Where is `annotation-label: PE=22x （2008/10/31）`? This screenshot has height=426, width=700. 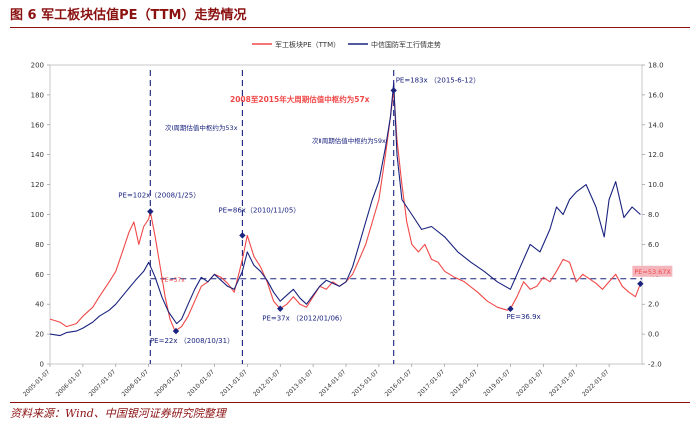
annotation-label: PE=22x （2008/10/31） is located at coordinates (192, 341).